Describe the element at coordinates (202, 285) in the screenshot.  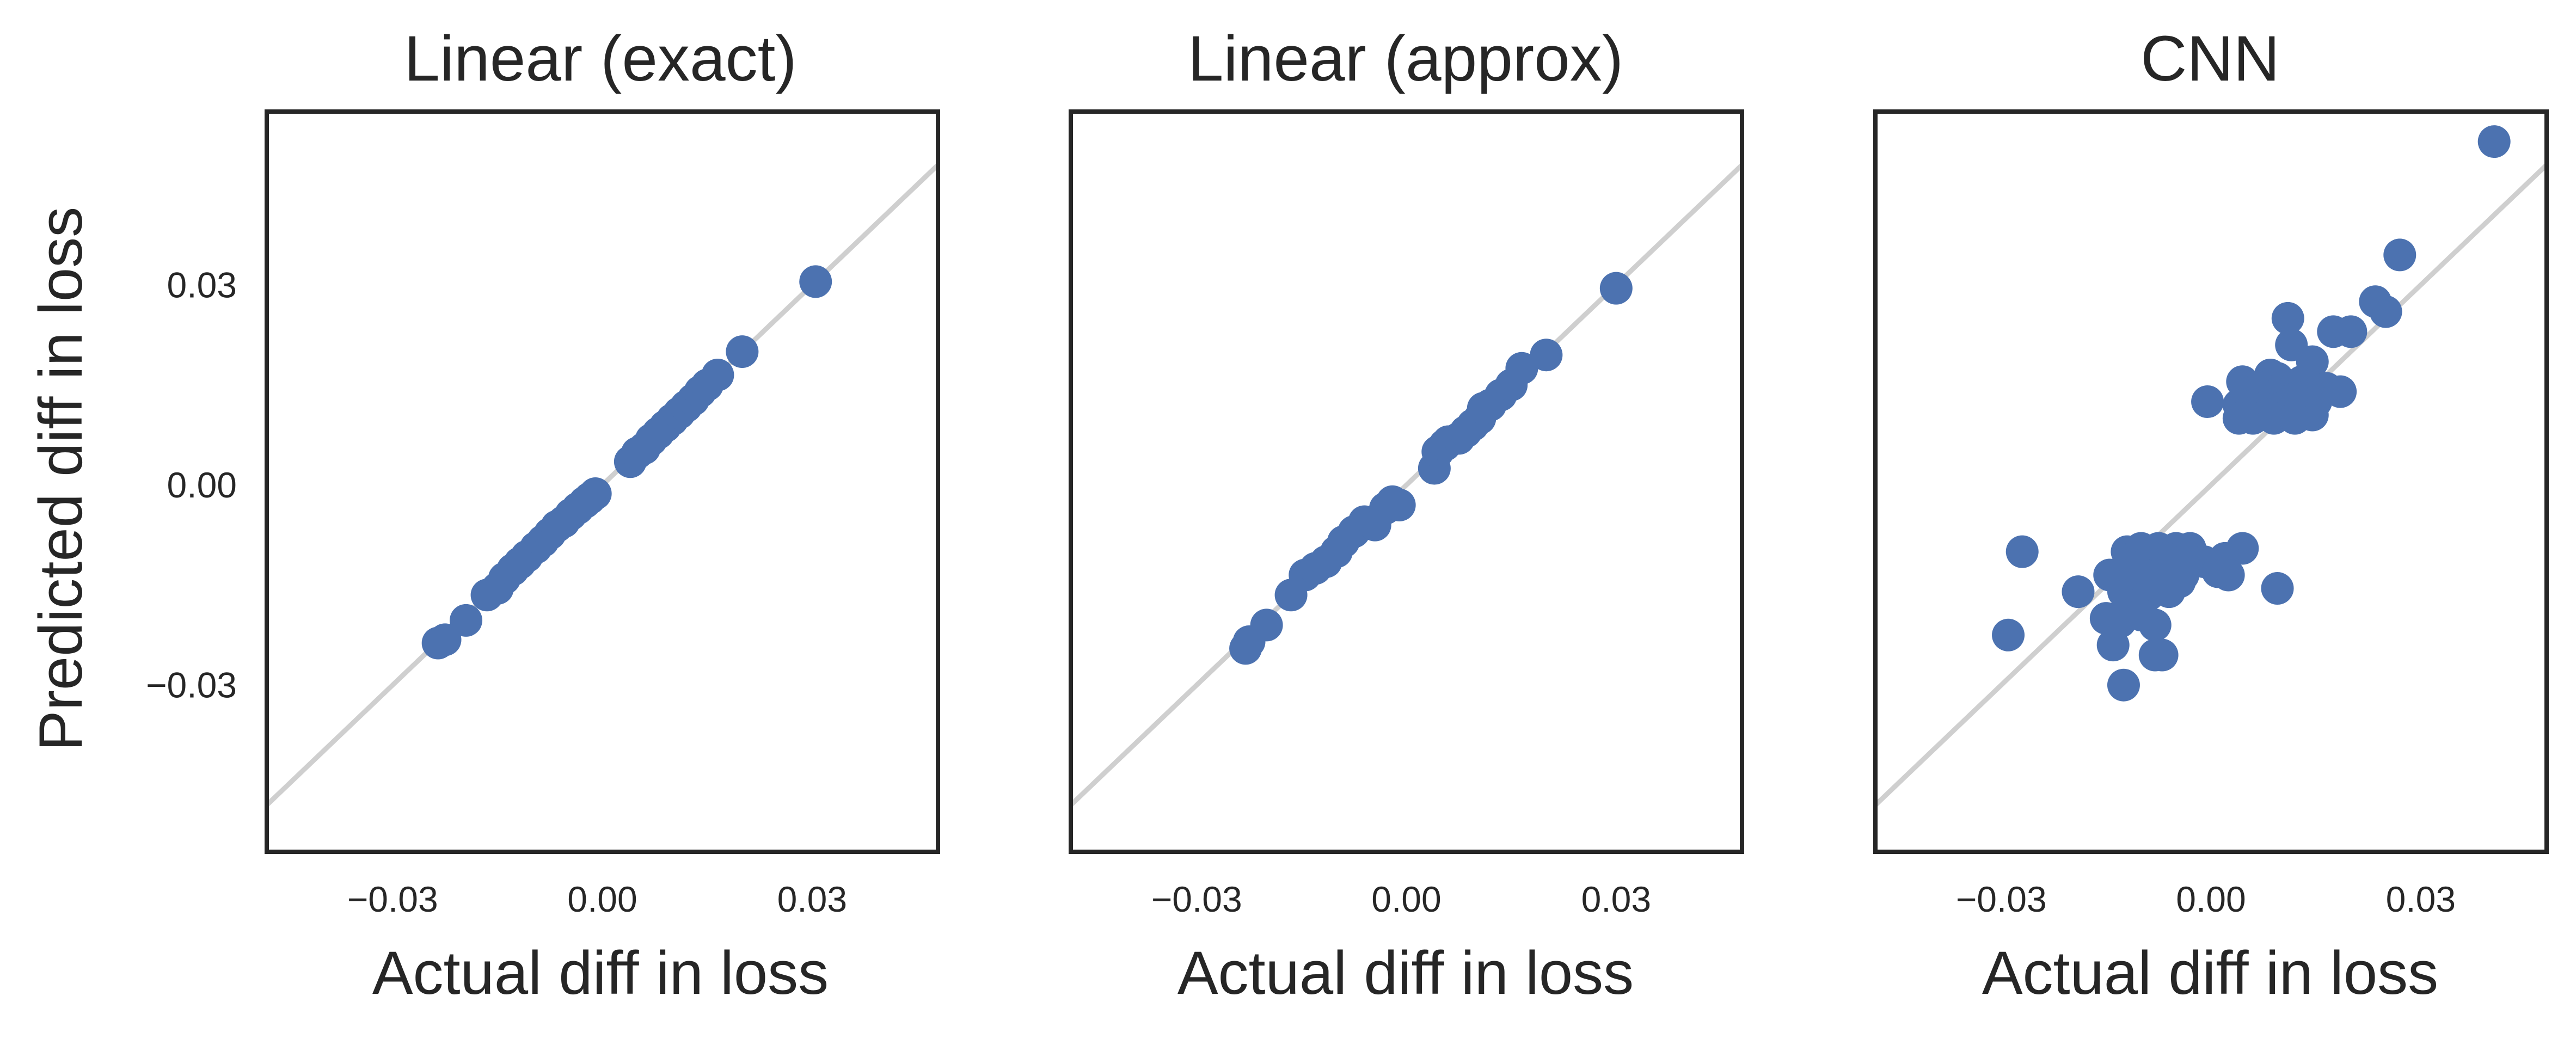
I see `y-tick-label: 0.03` at that location.